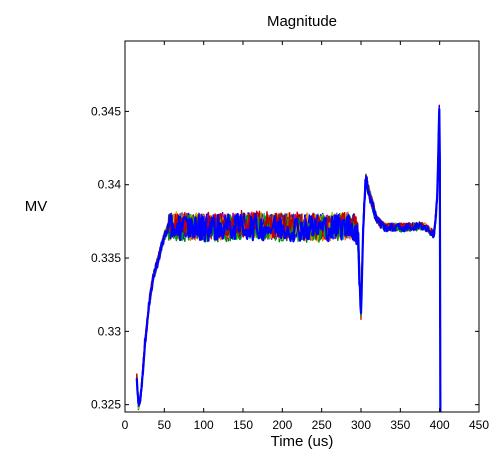 The width and height of the screenshot is (491, 453). What do you see at coordinates (110, 185) in the screenshot?
I see `y-tick-label: 0.34` at bounding box center [110, 185].